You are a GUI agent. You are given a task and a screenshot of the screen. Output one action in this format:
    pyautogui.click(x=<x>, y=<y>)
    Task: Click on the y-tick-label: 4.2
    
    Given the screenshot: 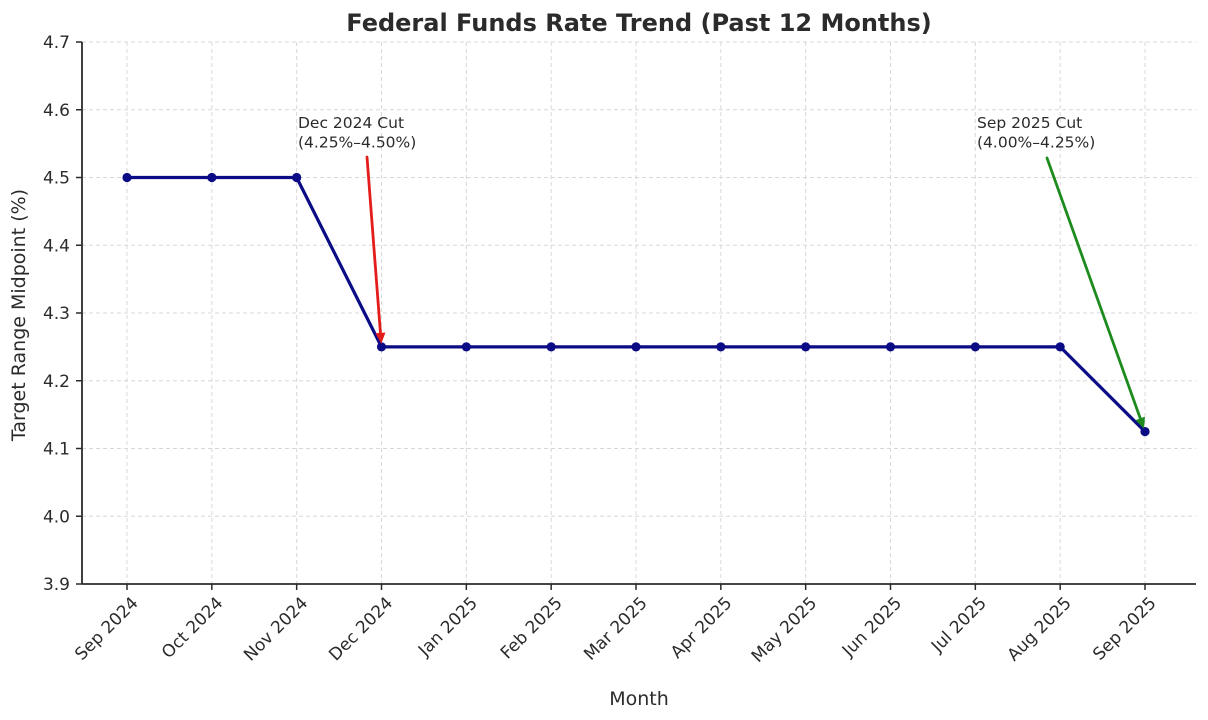 What is the action you would take?
    pyautogui.click(x=56, y=382)
    